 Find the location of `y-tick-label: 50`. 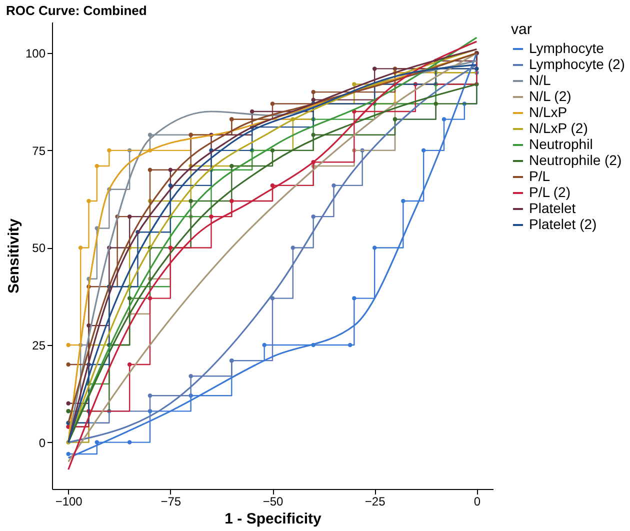

y-tick-label: 50 is located at coordinates (39, 248).